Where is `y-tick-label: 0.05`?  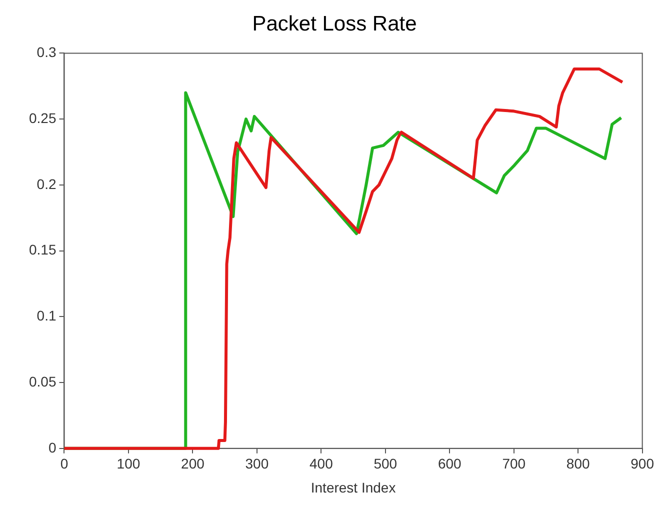 y-tick-label: 0.05 is located at coordinates (42, 381).